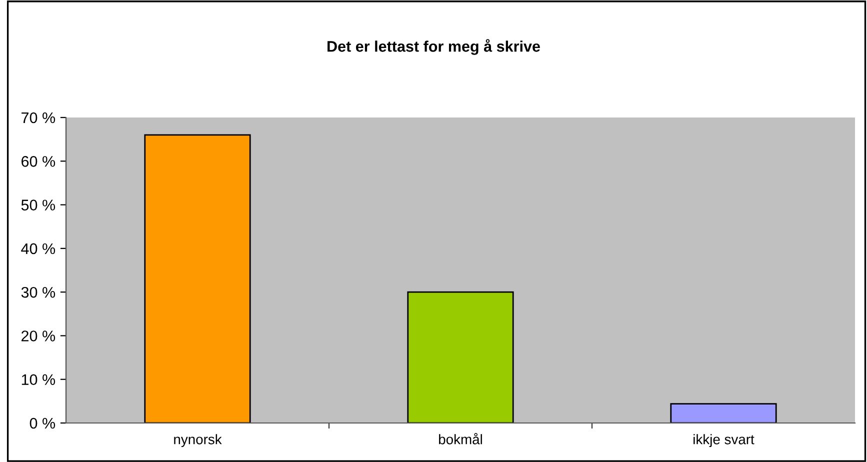 This screenshot has height=462, width=867. I want to click on y-tick-label: 70 %, so click(39, 118).